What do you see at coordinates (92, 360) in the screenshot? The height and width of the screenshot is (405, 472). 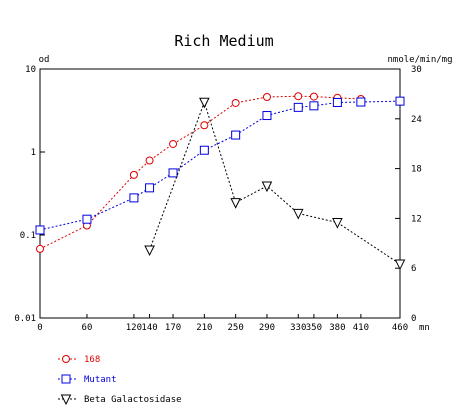 I see `legend-label: 168` at bounding box center [92, 360].